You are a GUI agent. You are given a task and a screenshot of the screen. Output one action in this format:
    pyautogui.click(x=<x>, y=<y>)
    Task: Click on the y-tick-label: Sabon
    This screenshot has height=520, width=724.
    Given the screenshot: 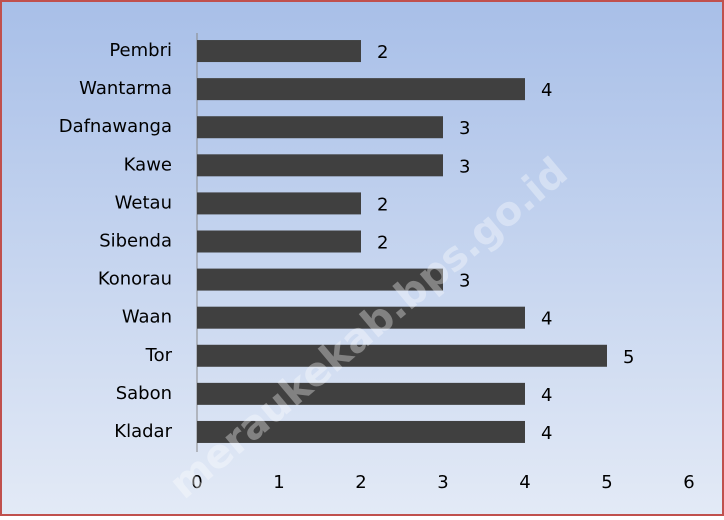 What is the action you would take?
    pyautogui.click(x=144, y=393)
    